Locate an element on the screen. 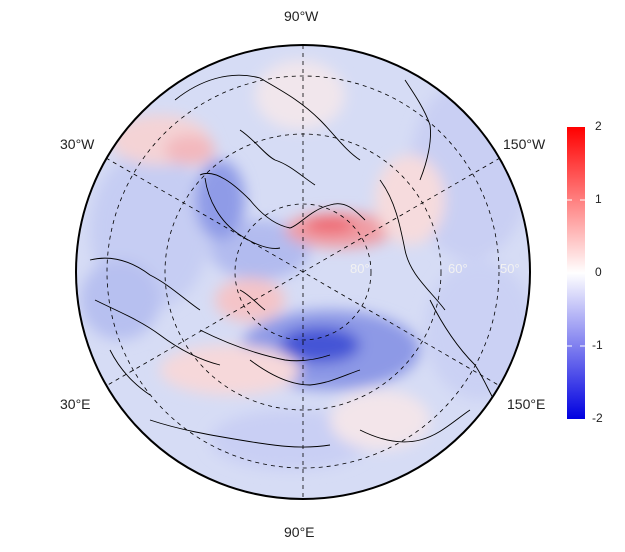 The width and height of the screenshot is (625, 552). colorbar-tick-label: -1 is located at coordinates (597, 345).